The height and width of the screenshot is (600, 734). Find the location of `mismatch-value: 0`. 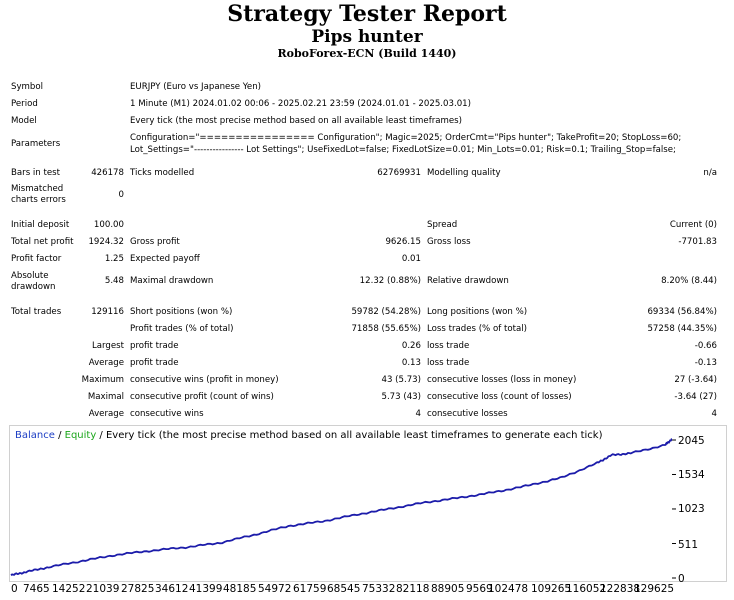

mismatch-value: 0 is located at coordinates (121, 195).